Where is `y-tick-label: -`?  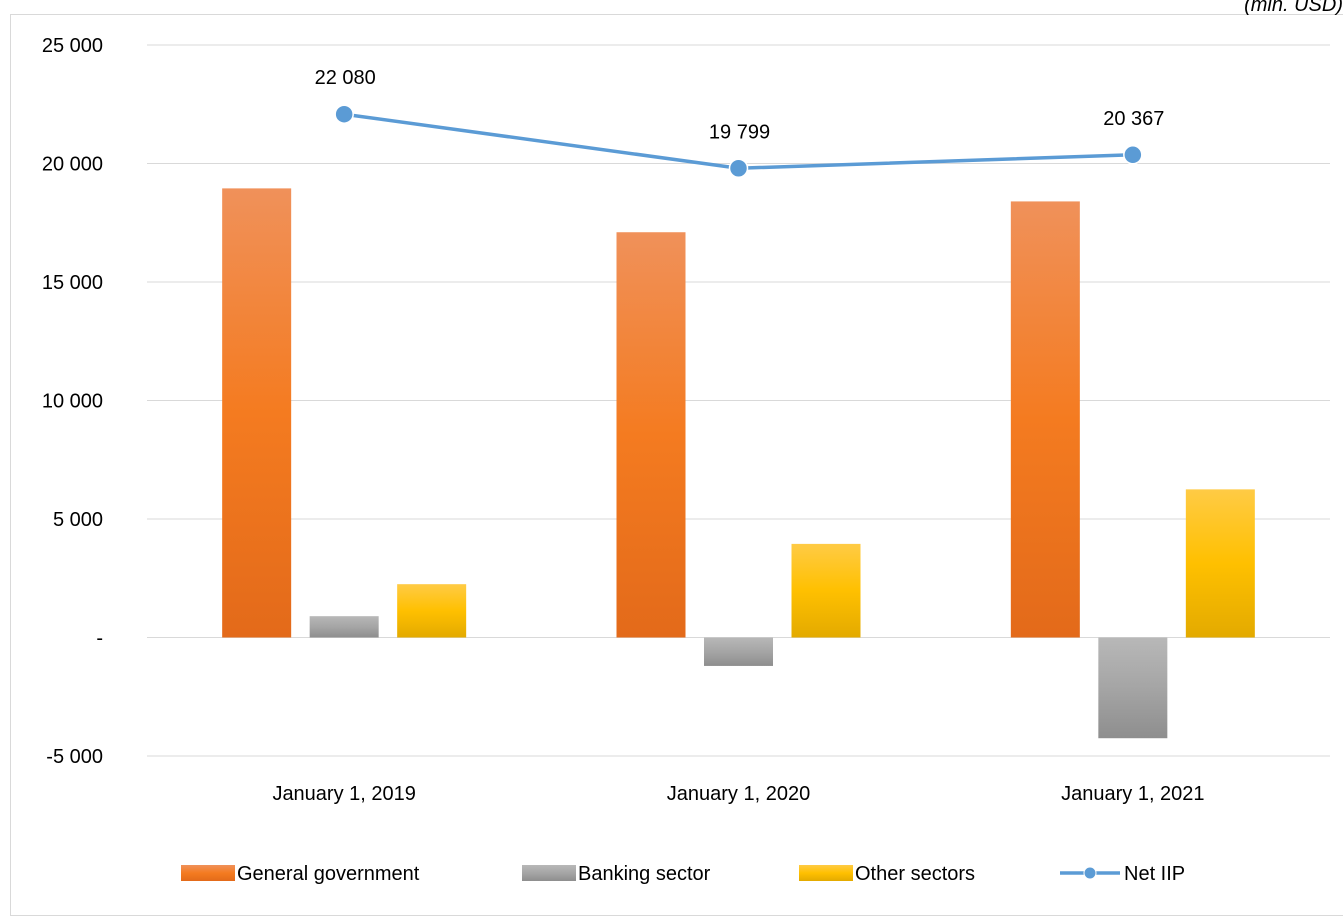 y-tick-label: - is located at coordinates (99, 639).